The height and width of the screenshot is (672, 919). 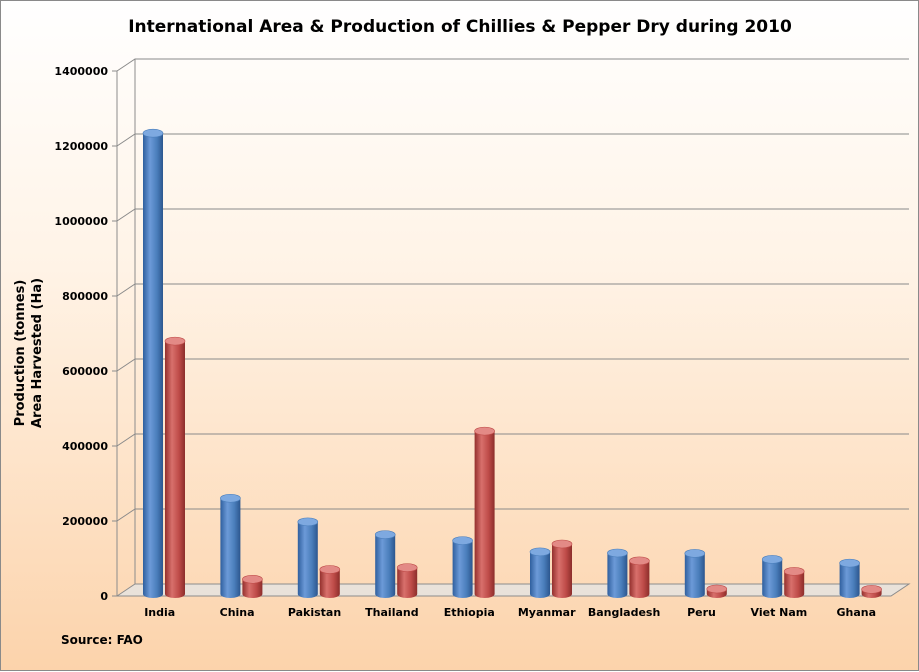 I want to click on x-tick-label: China, so click(x=237, y=612).